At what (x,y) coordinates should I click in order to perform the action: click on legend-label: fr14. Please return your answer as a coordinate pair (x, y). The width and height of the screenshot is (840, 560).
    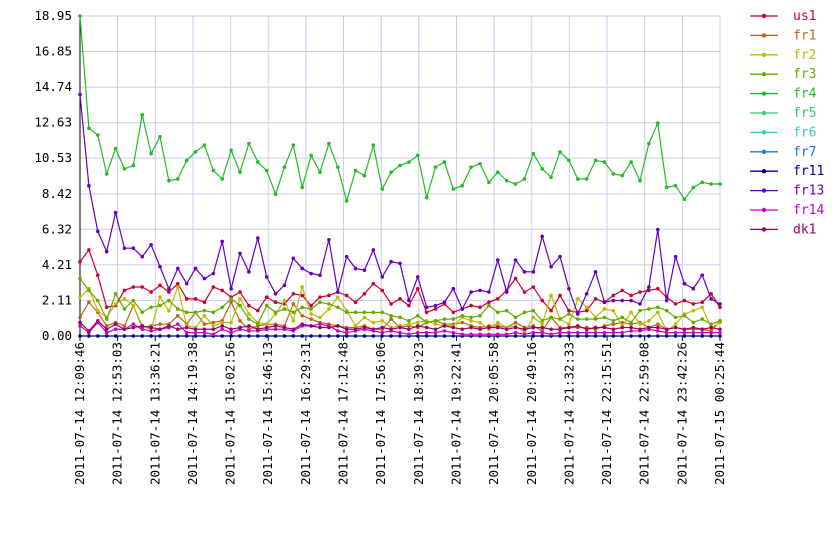
    Looking at the image, I should click on (808, 210).